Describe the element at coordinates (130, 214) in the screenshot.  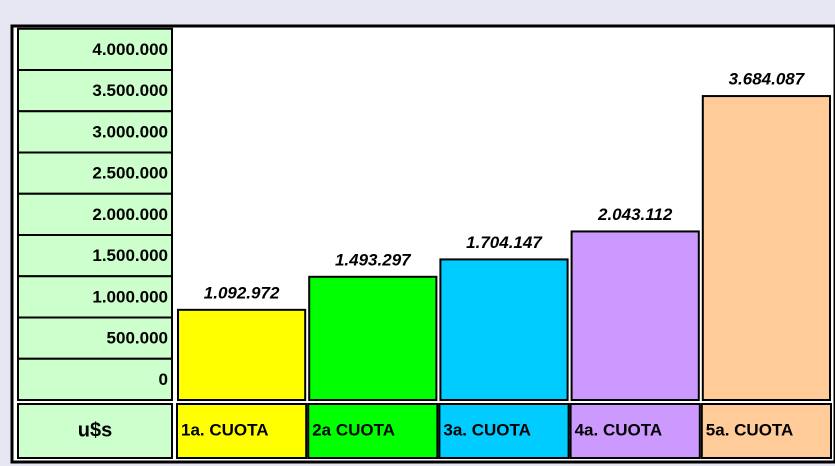
I see `y-tick-label: 2.000.000` at that location.